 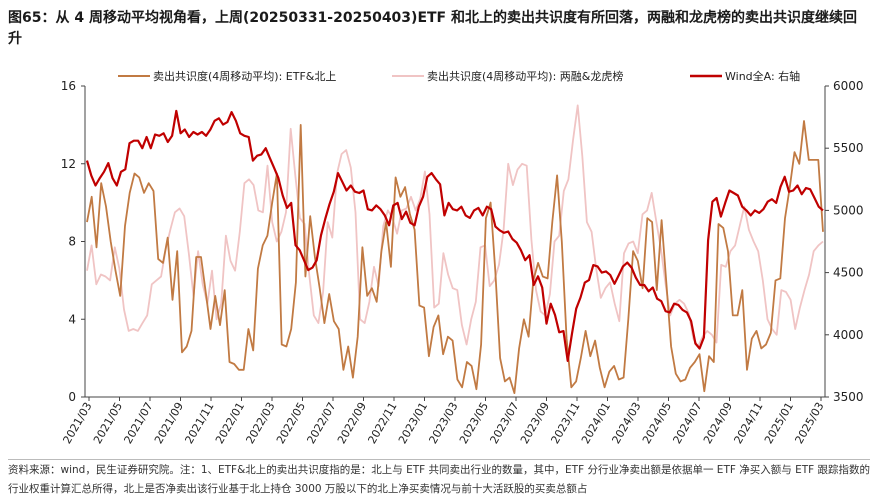 What do you see at coordinates (848, 148) in the screenshot?
I see `right-tick-label: 5500` at bounding box center [848, 148].